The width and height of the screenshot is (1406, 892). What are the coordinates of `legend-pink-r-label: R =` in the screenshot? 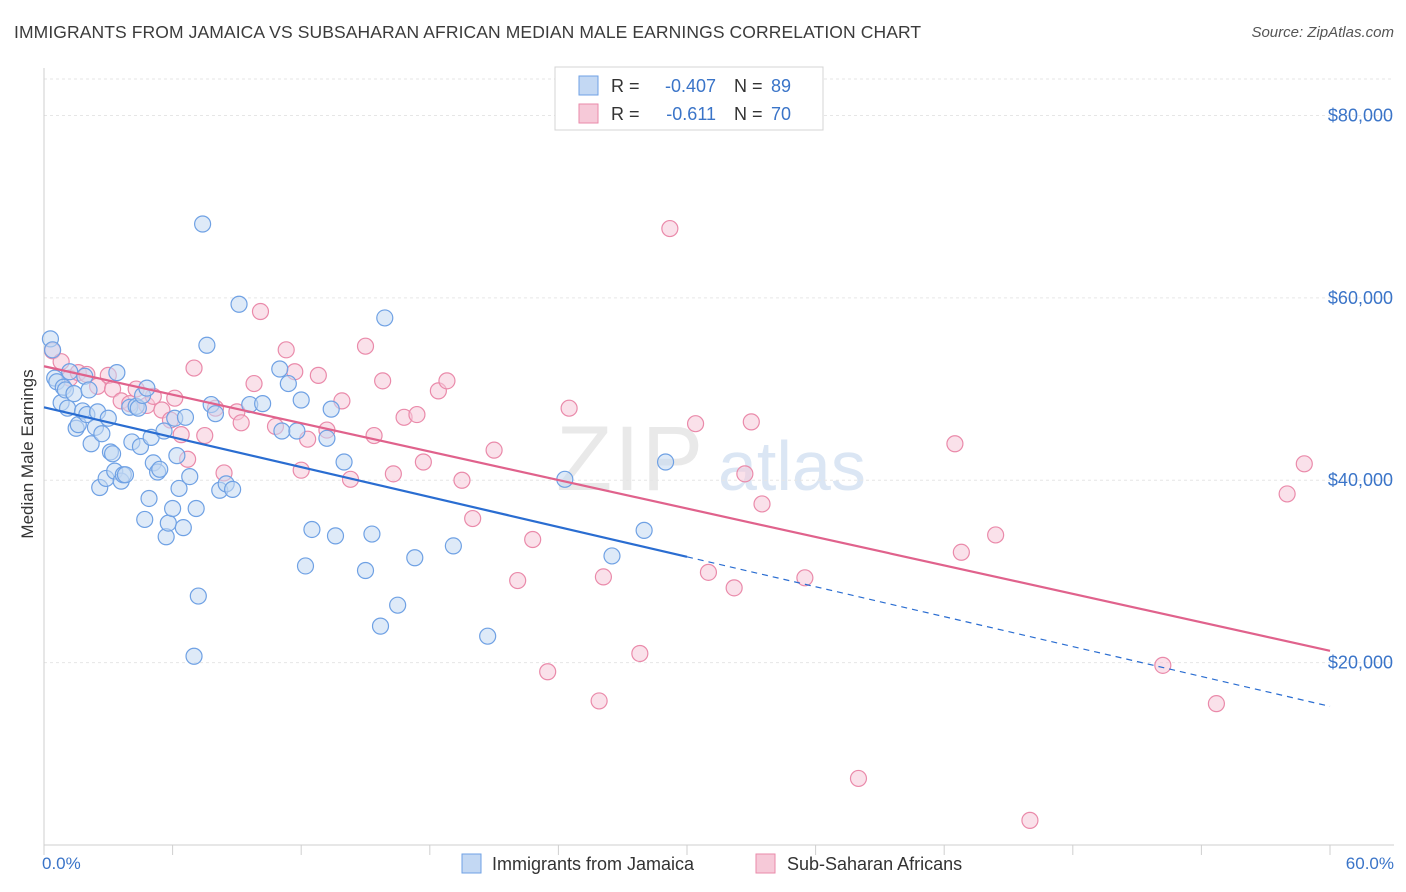 It's located at (625, 114).